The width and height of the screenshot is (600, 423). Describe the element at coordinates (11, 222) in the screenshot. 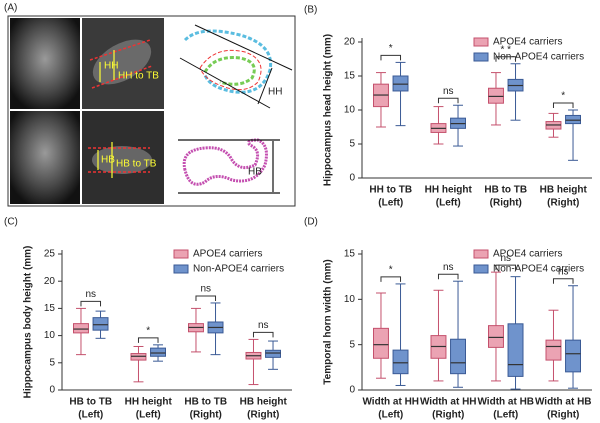

I see `panel-label: (C)` at that location.